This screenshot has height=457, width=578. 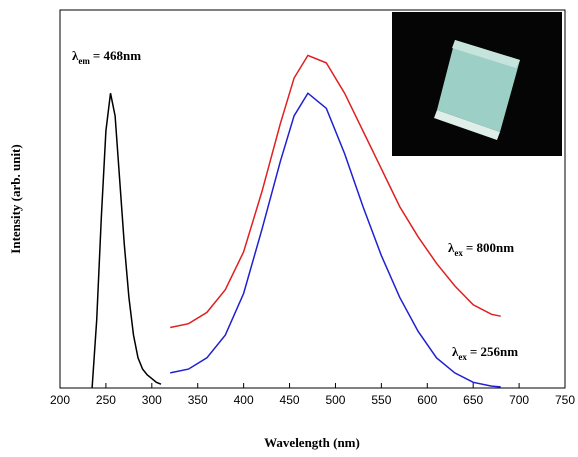 I want to click on x-tick-label: 300, so click(x=152, y=400).